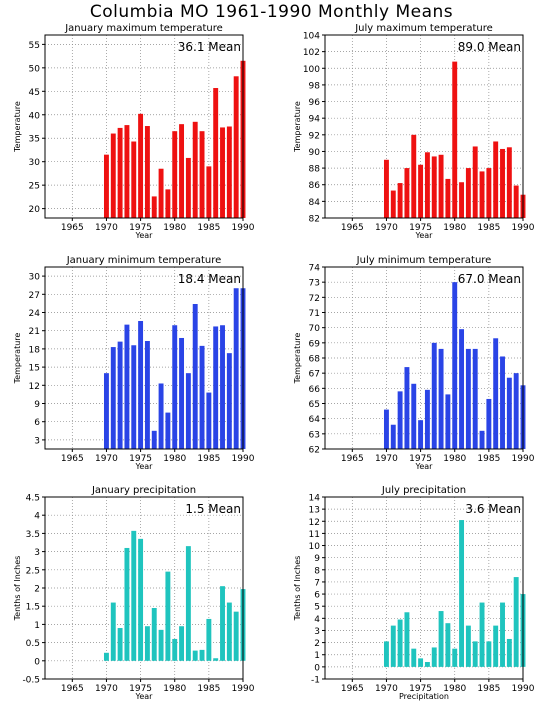  Describe the element at coordinates (317, 620) in the screenshot. I see `y-tick-label: 4` at that location.